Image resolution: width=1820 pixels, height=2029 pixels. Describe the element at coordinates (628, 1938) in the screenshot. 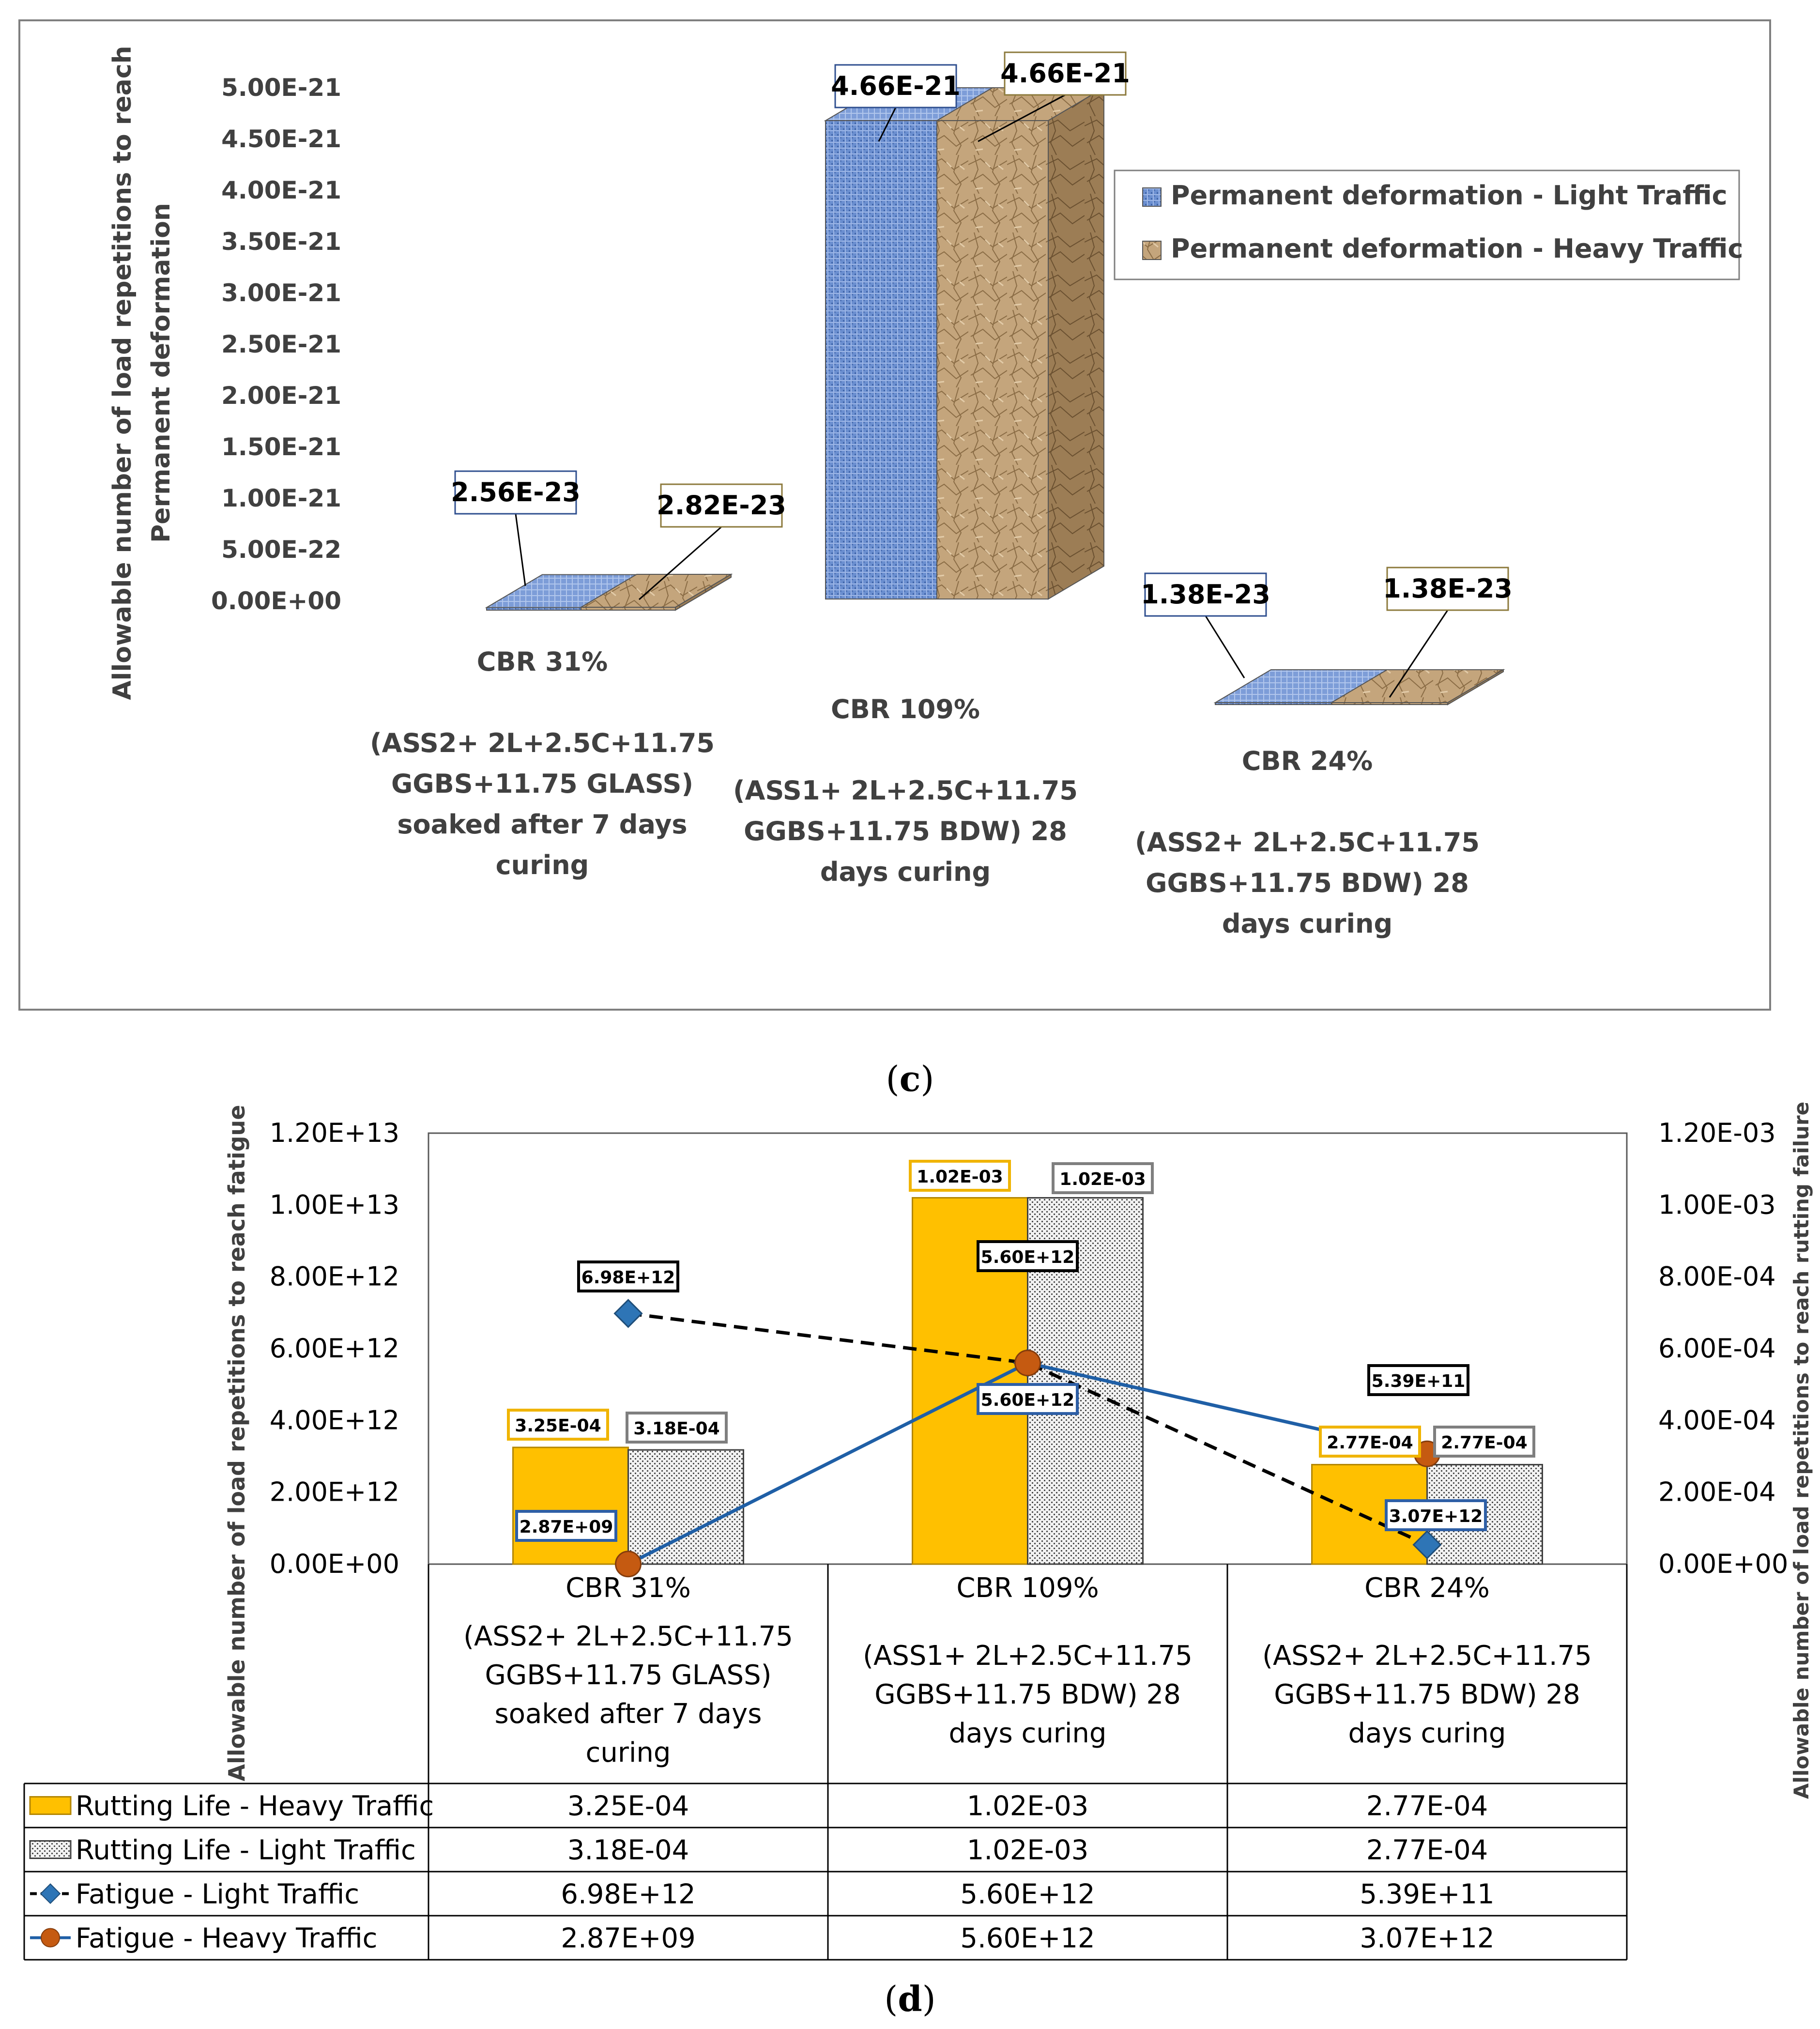

I see `table-cell-3-0: 2.87E+09` at that location.